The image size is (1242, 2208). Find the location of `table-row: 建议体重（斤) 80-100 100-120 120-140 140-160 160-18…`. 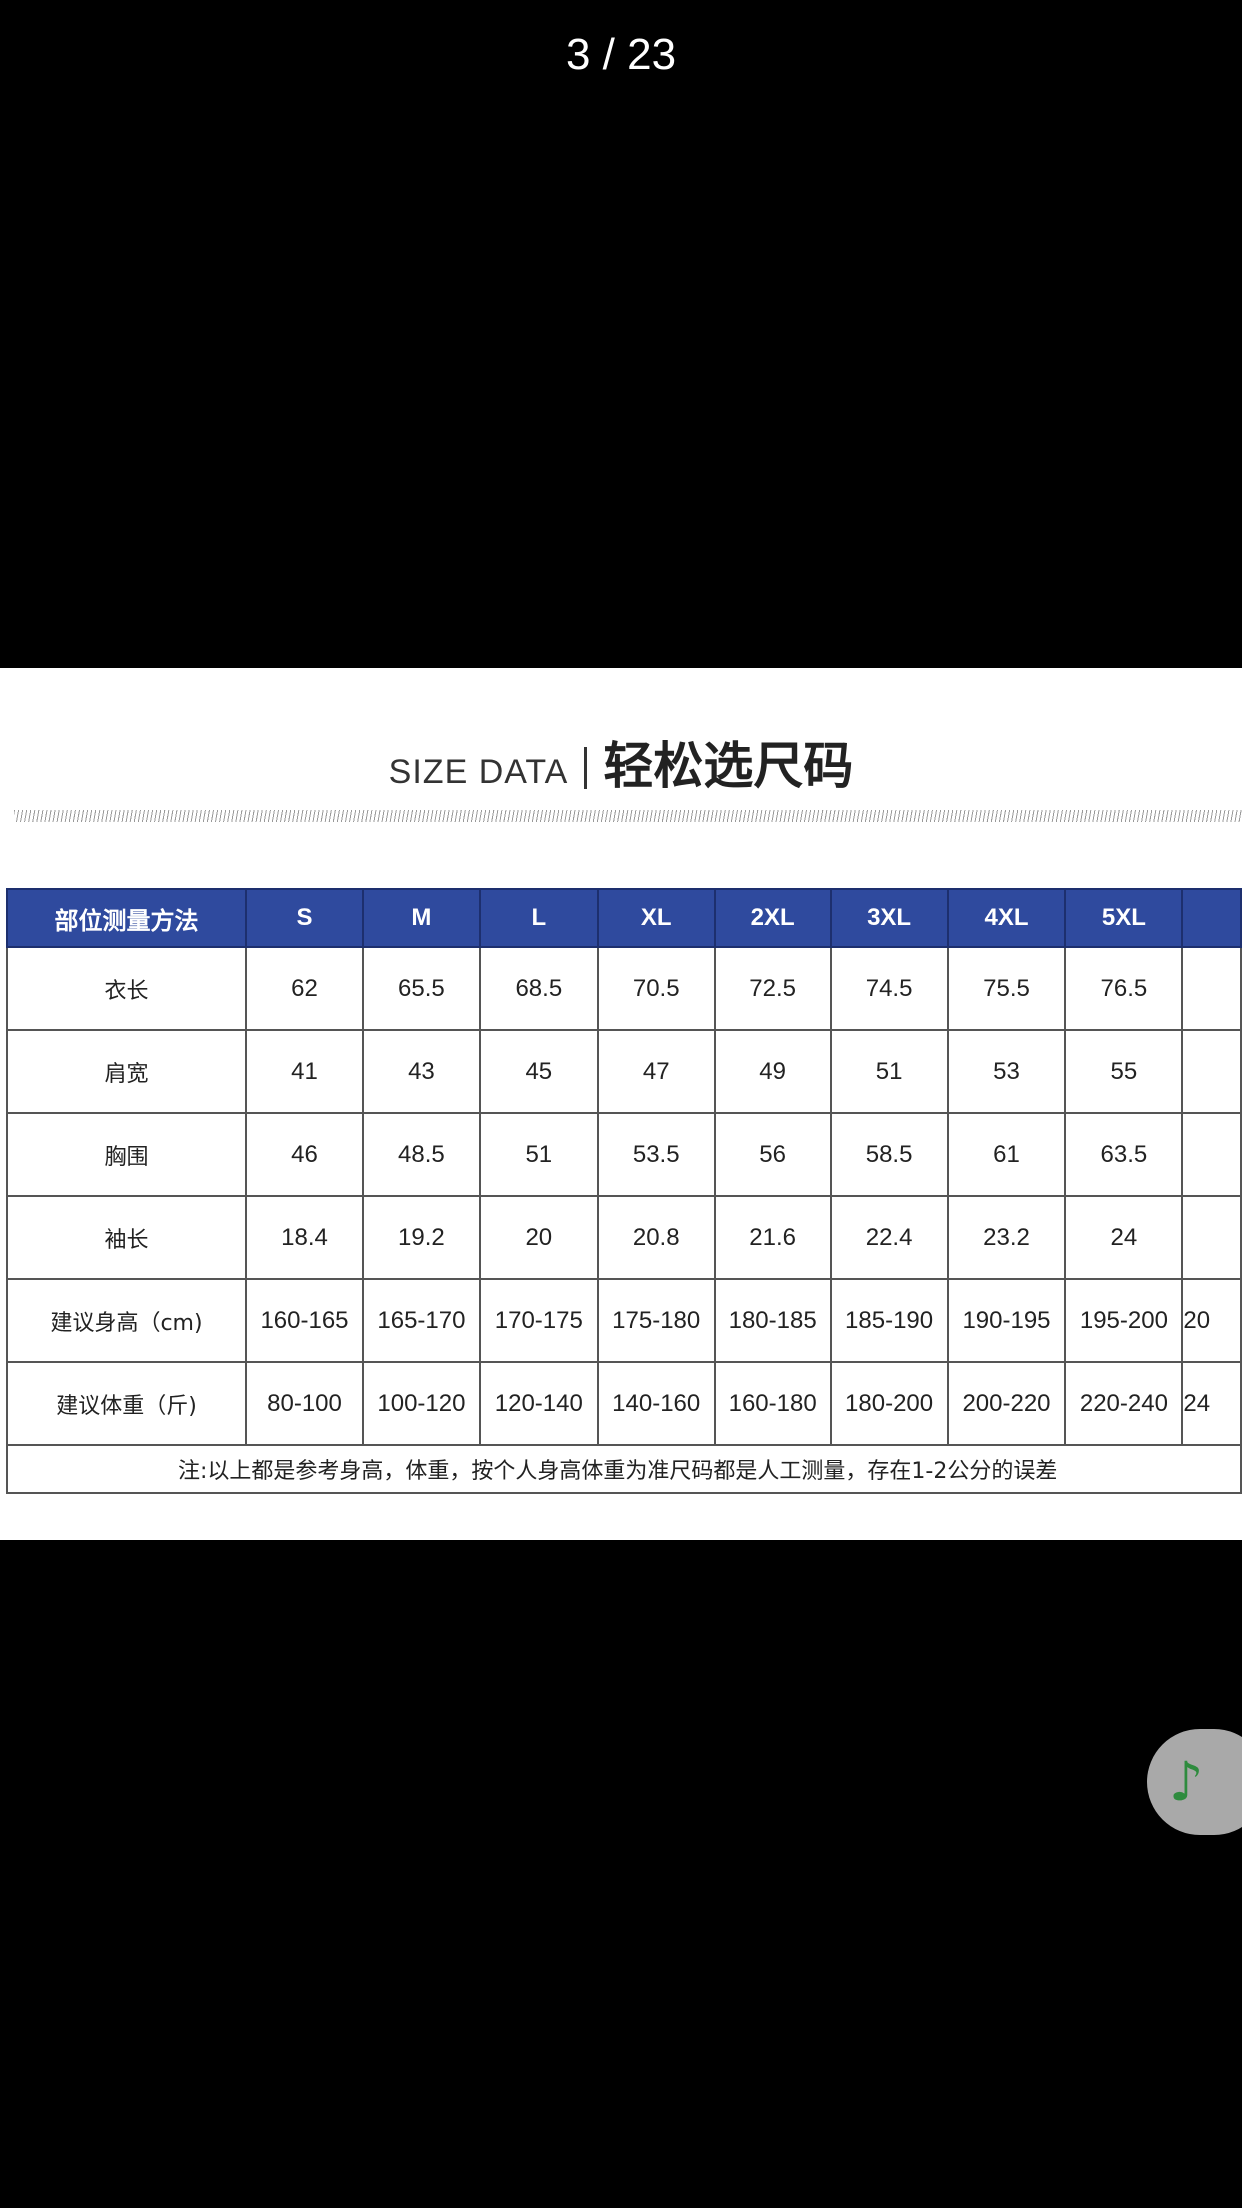

table-row: 建议体重（斤) 80-100 100-120 120-140 140-160 160-18… is located at coordinates (623, 1403).